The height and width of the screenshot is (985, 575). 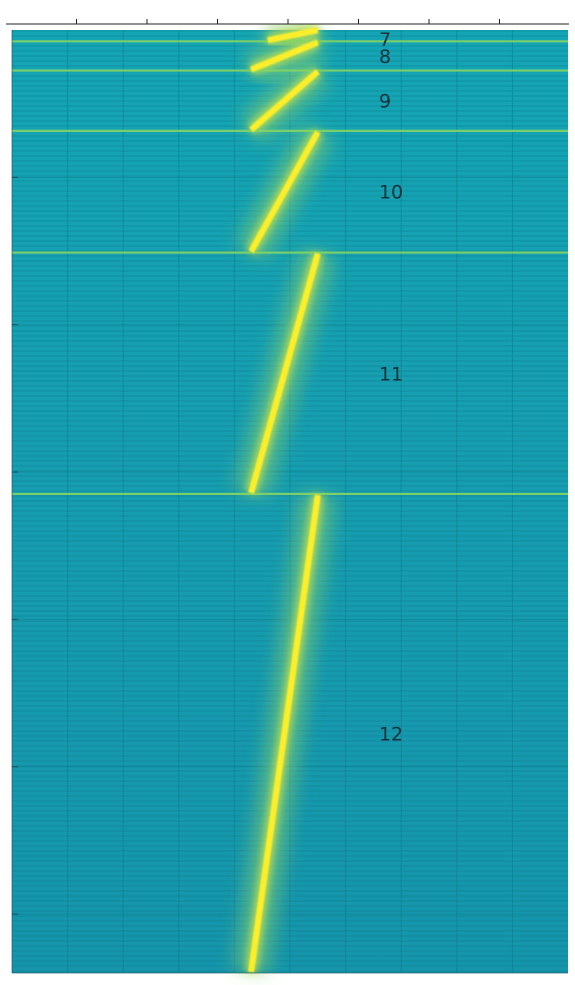 I want to click on segment-label: 12, so click(x=391, y=734).